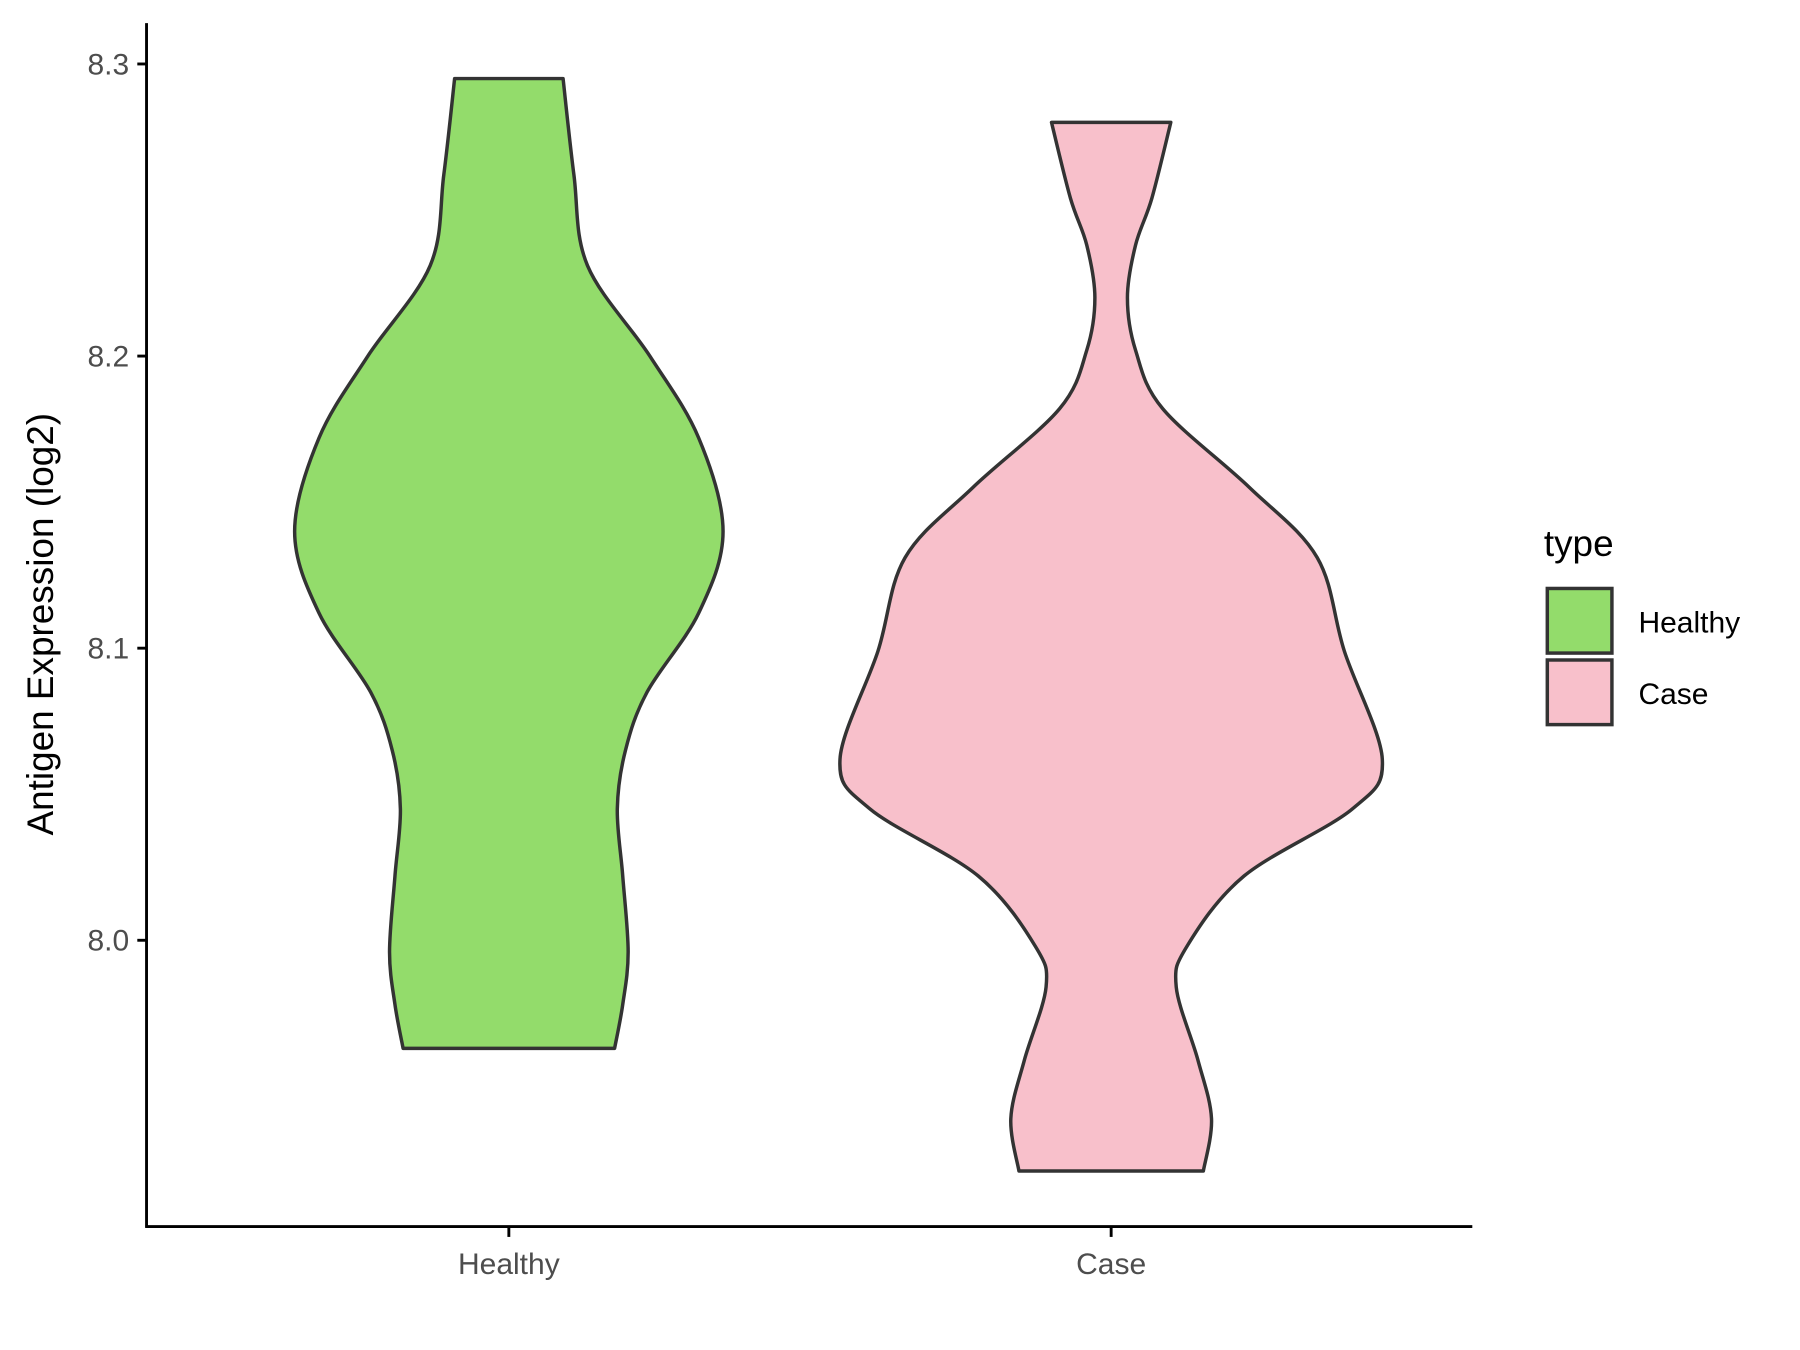  Describe the element at coordinates (1111, 1264) in the screenshot. I see `x-tick-label: Case` at that location.